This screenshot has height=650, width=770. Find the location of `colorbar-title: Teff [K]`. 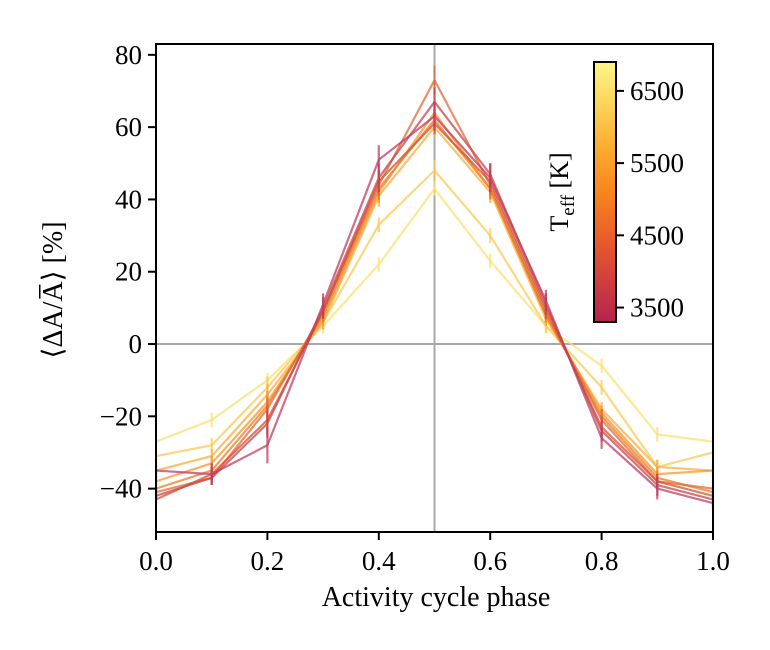

colorbar-title: Teff [K] is located at coordinates (562, 191).